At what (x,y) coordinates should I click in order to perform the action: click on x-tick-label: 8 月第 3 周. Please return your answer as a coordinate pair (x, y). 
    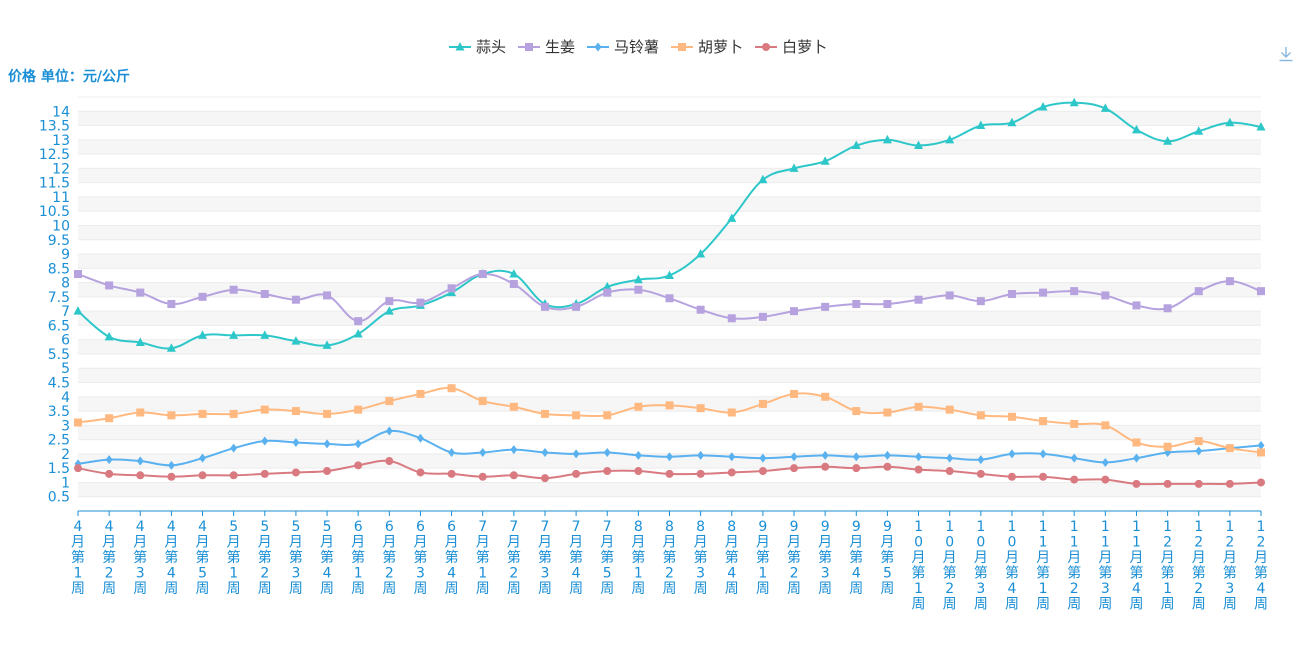
    Looking at the image, I should click on (701, 558).